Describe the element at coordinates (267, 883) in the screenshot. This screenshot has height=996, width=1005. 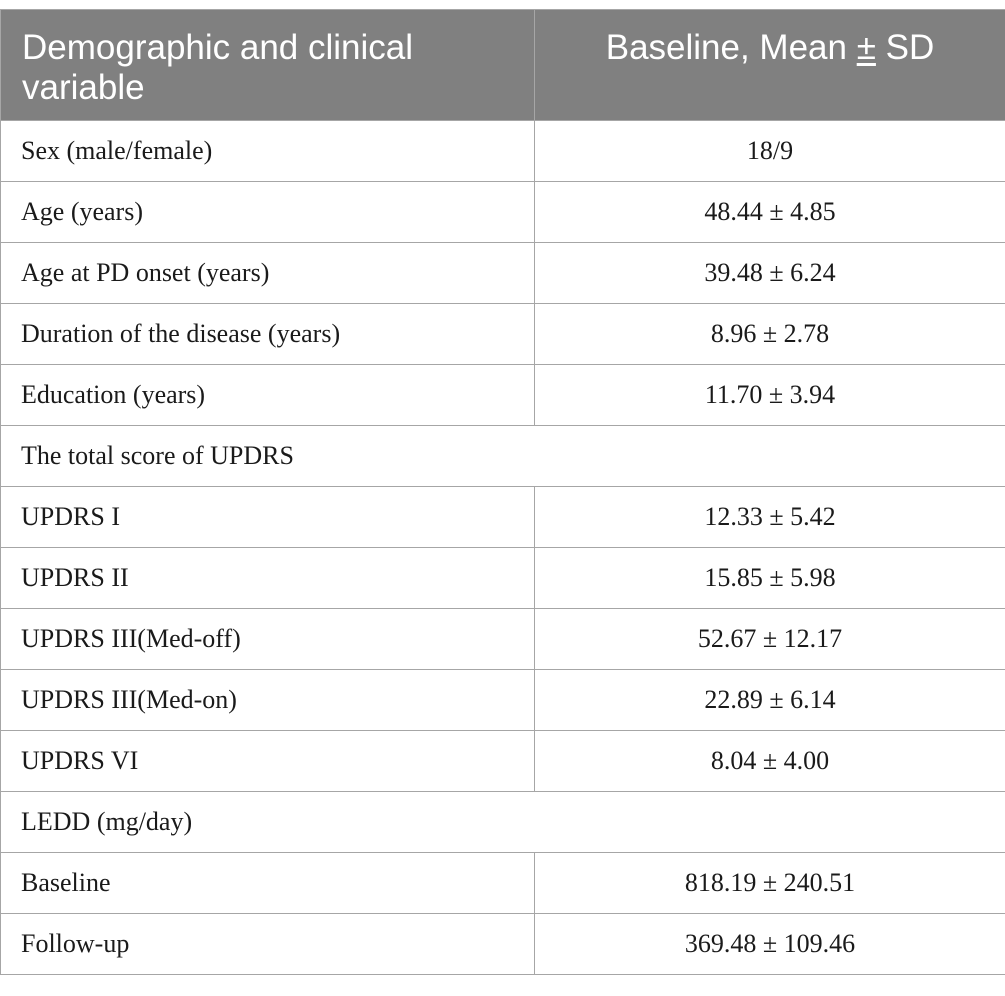
I see `row-label: Baseline` at that location.